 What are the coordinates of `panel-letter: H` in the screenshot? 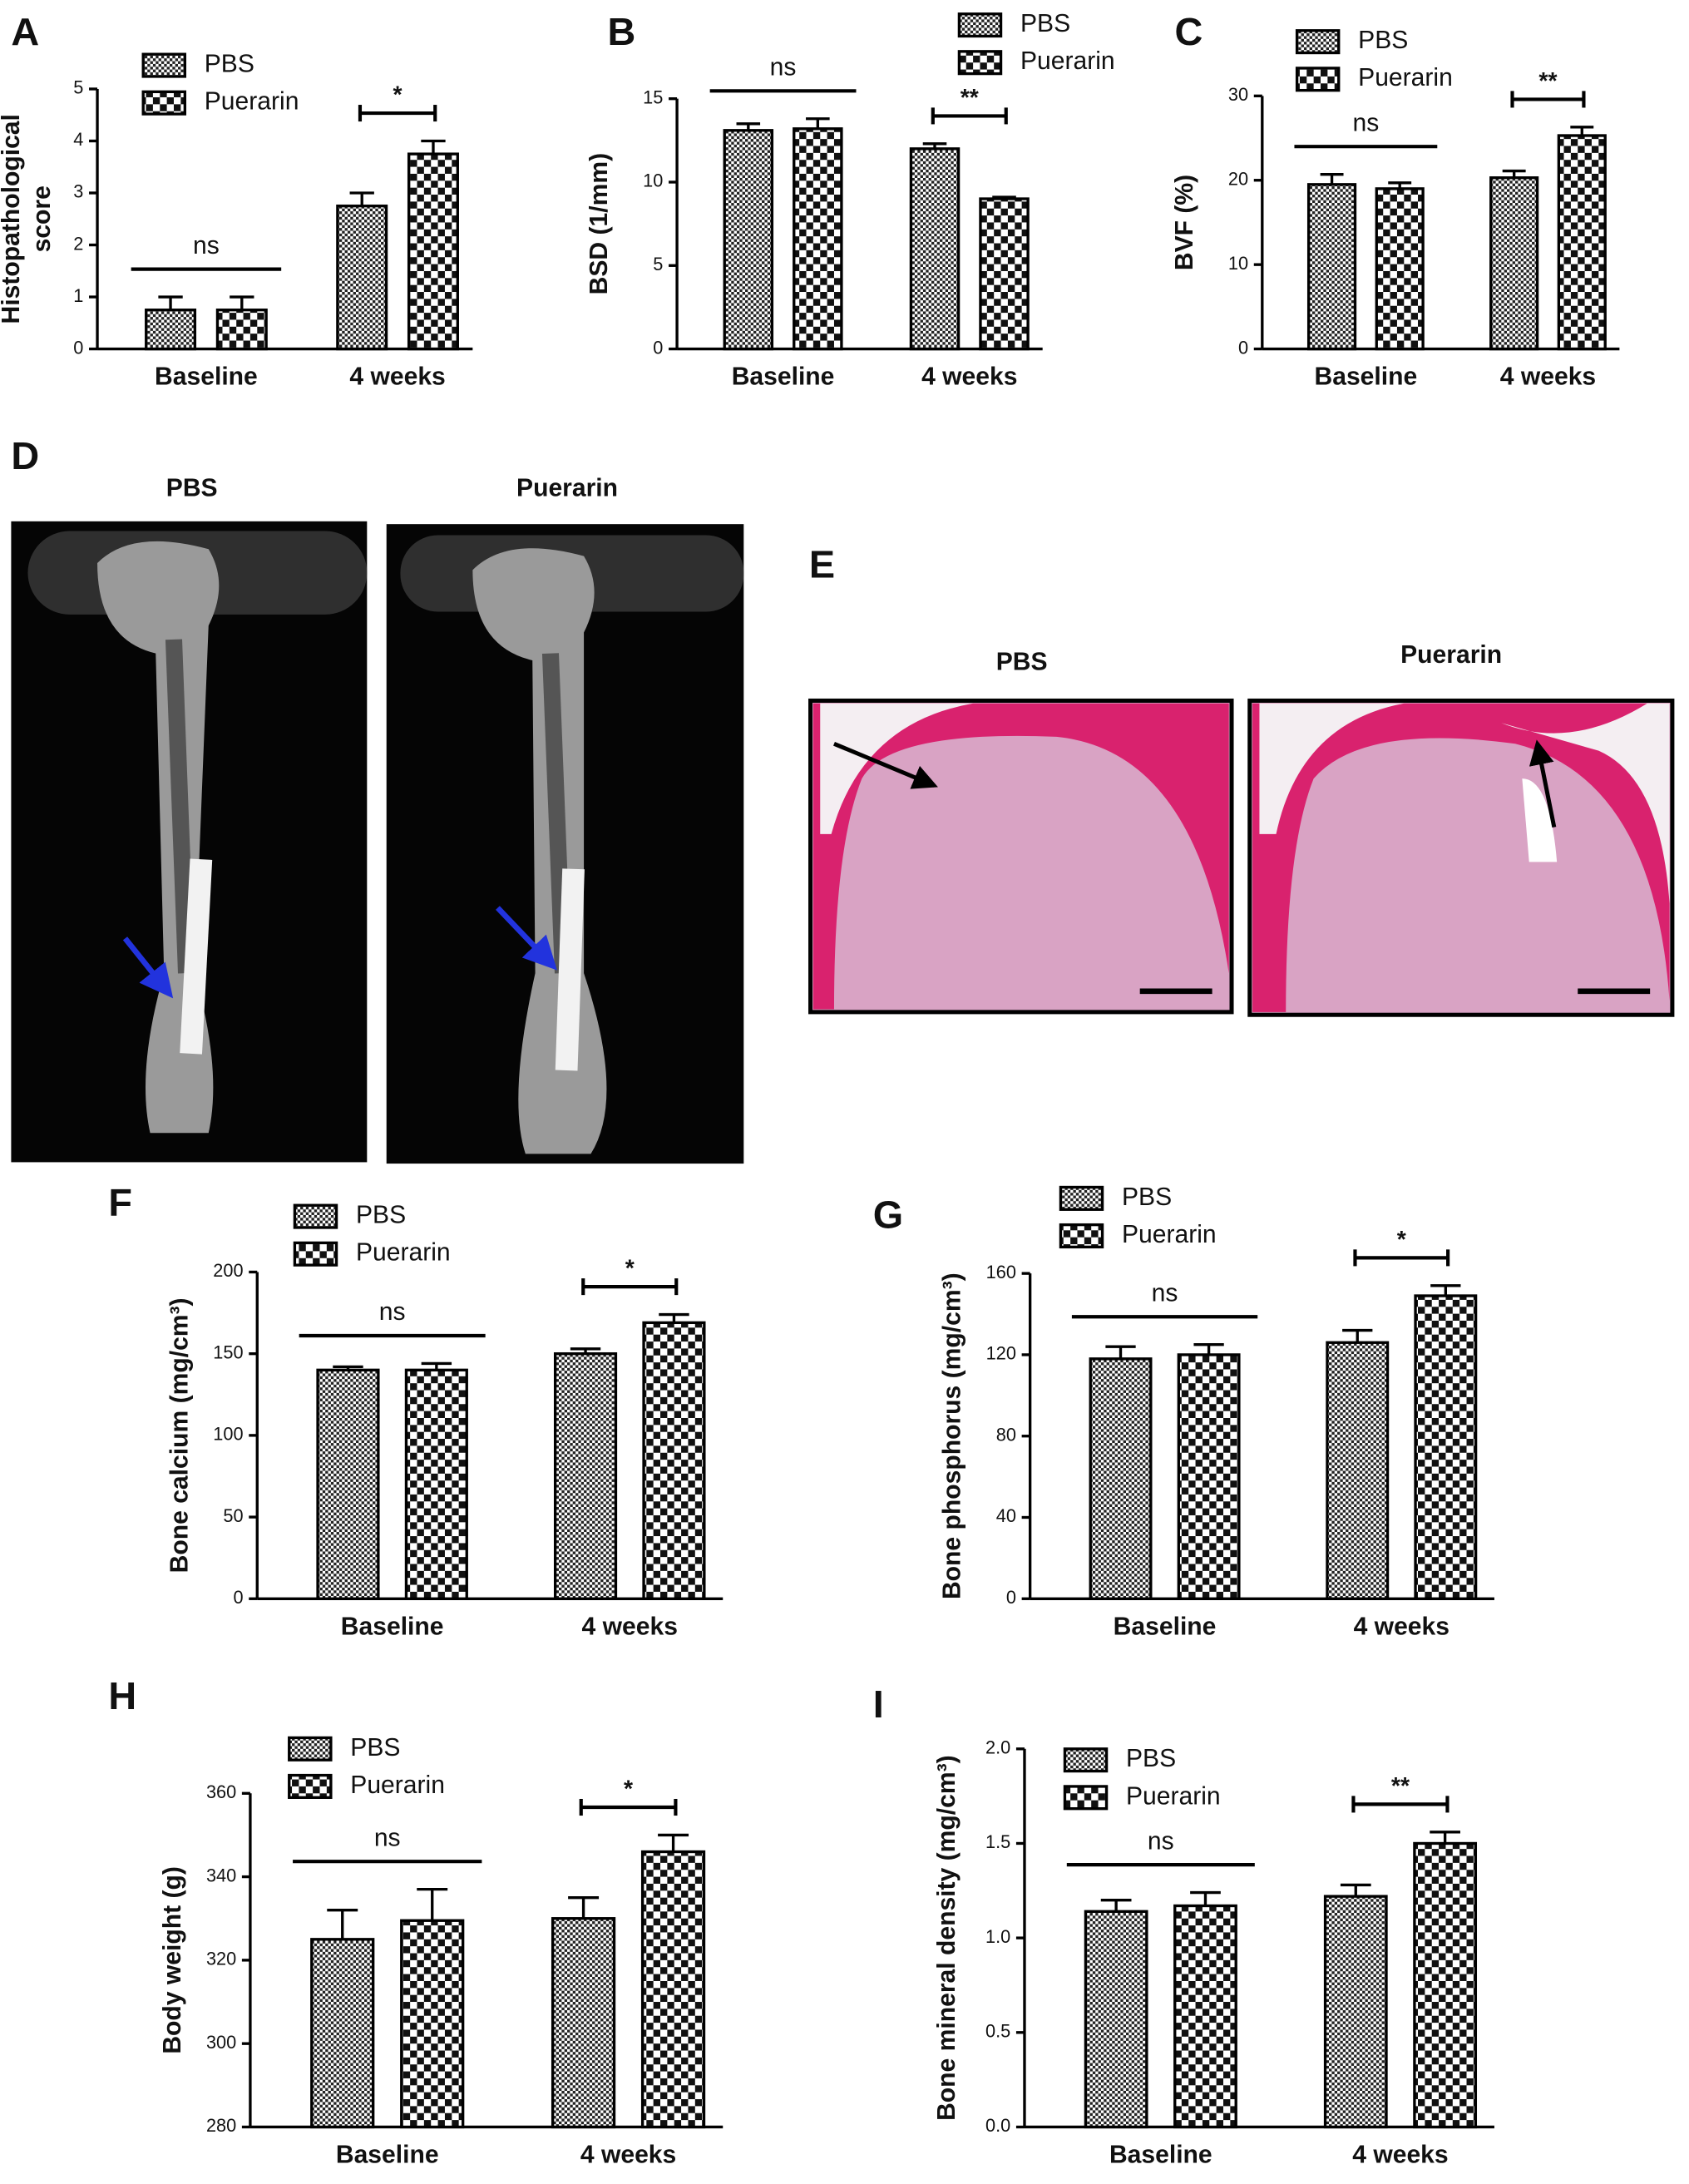 It's located at (122, 1695).